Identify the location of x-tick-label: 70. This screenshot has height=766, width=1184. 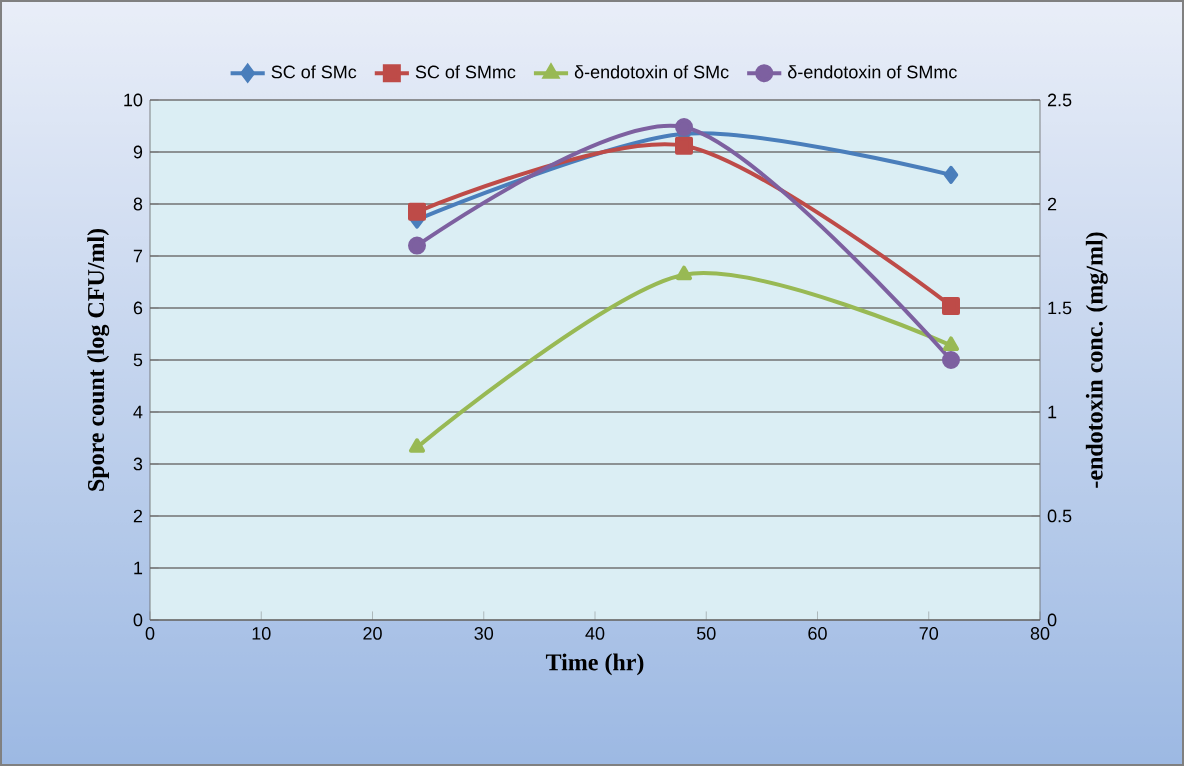
(929, 633).